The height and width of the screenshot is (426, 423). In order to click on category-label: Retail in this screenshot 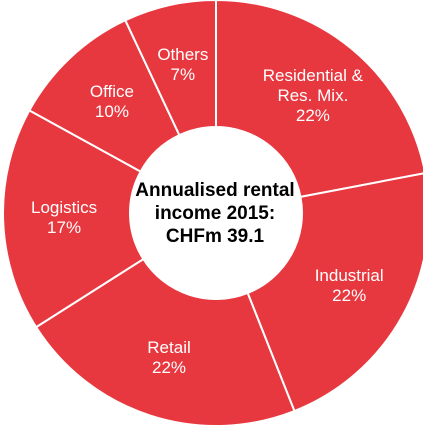, I will do `click(169, 347)`.